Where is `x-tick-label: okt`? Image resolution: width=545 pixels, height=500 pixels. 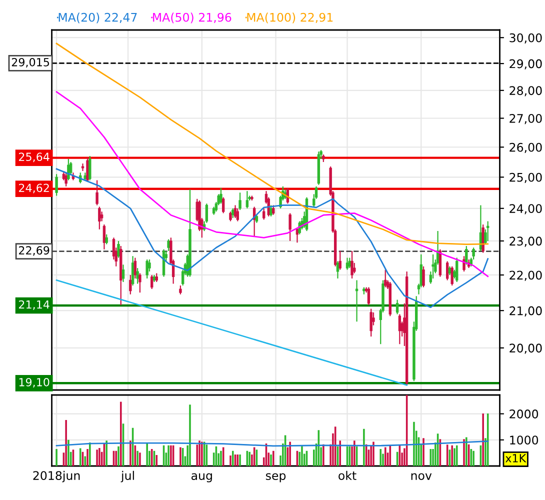
x-tick-label: okt is located at coordinates (347, 475).